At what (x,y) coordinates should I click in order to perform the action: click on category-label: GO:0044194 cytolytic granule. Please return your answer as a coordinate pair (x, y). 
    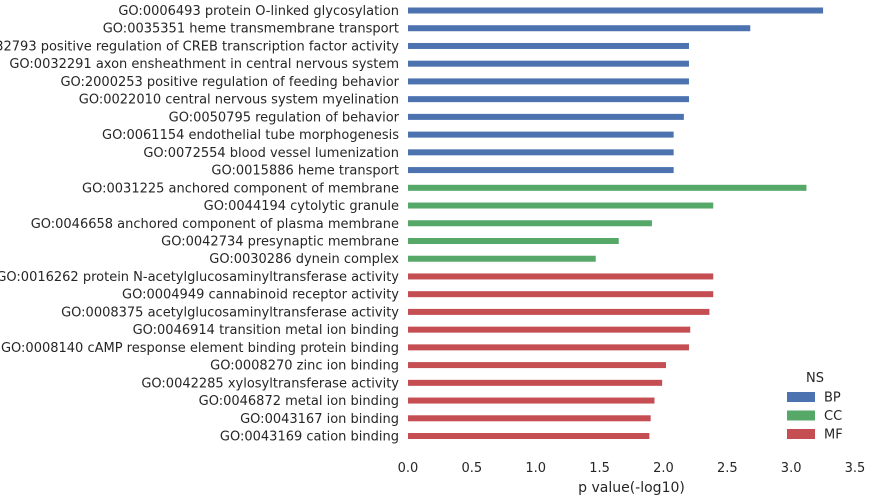
    Looking at the image, I should click on (301, 206).